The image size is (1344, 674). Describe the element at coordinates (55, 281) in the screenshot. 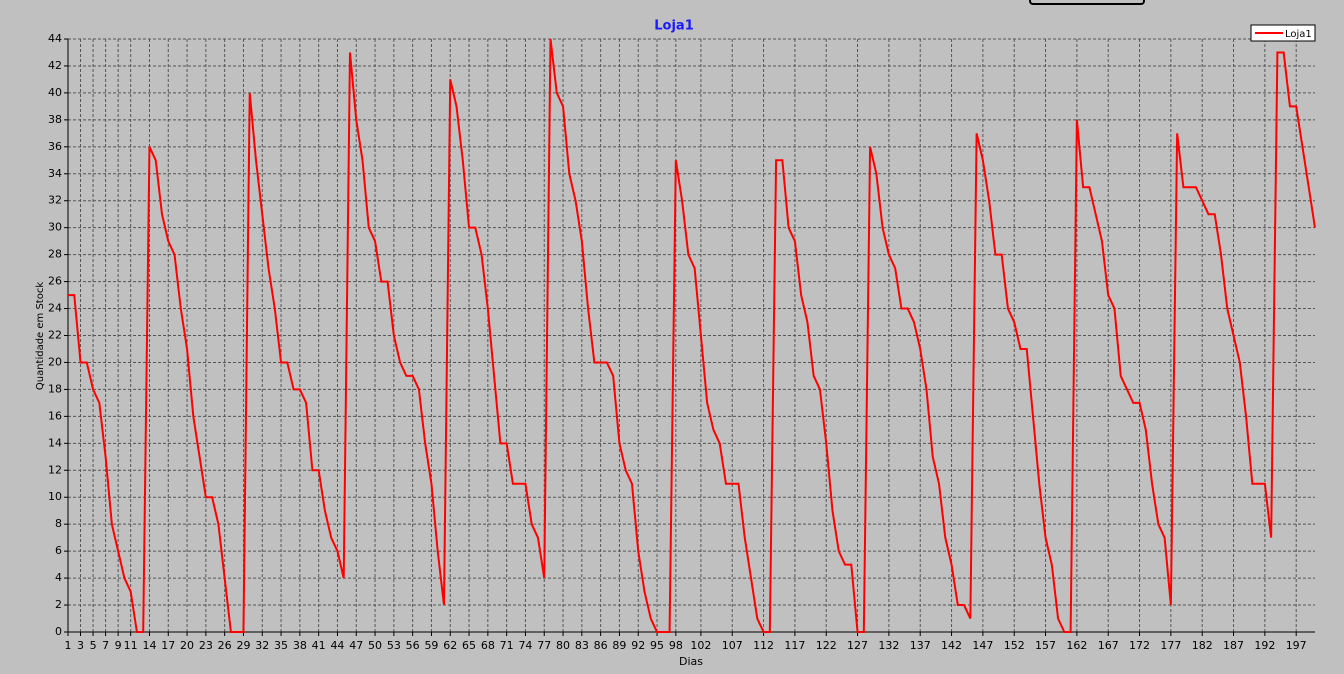

I see `y-tick-label: 26` at that location.